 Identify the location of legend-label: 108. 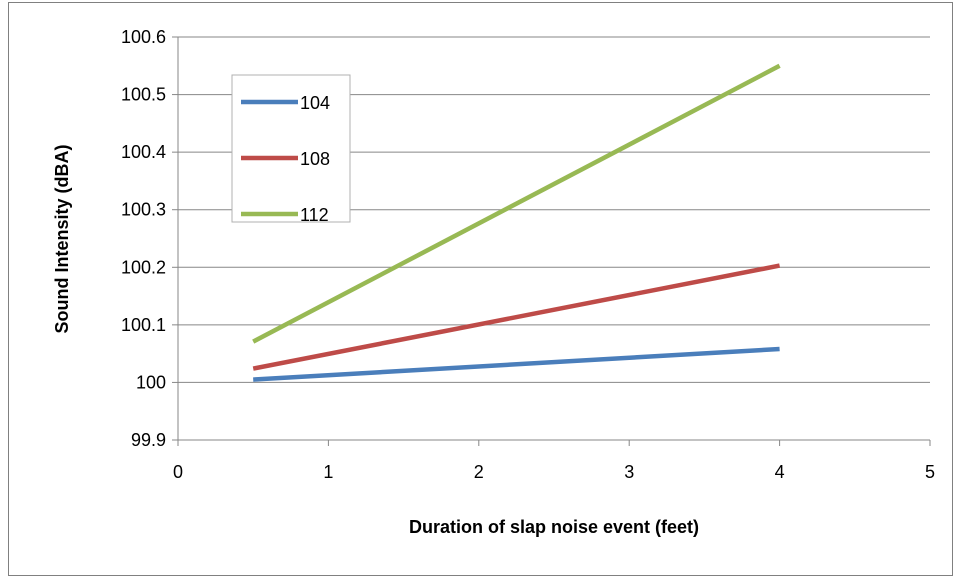
(315, 159).